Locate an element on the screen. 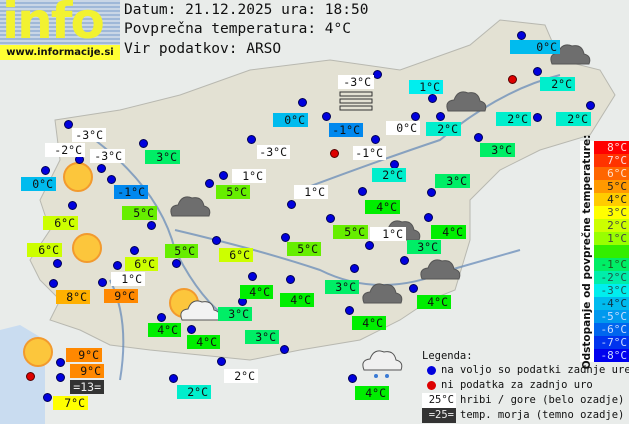  station-temperature: 7°C is located at coordinates (70, 403).